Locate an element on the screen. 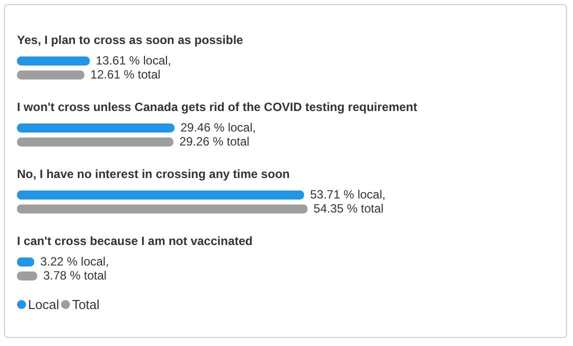 The image size is (573, 346). data-label: 53.71 % local, is located at coordinates (348, 194).